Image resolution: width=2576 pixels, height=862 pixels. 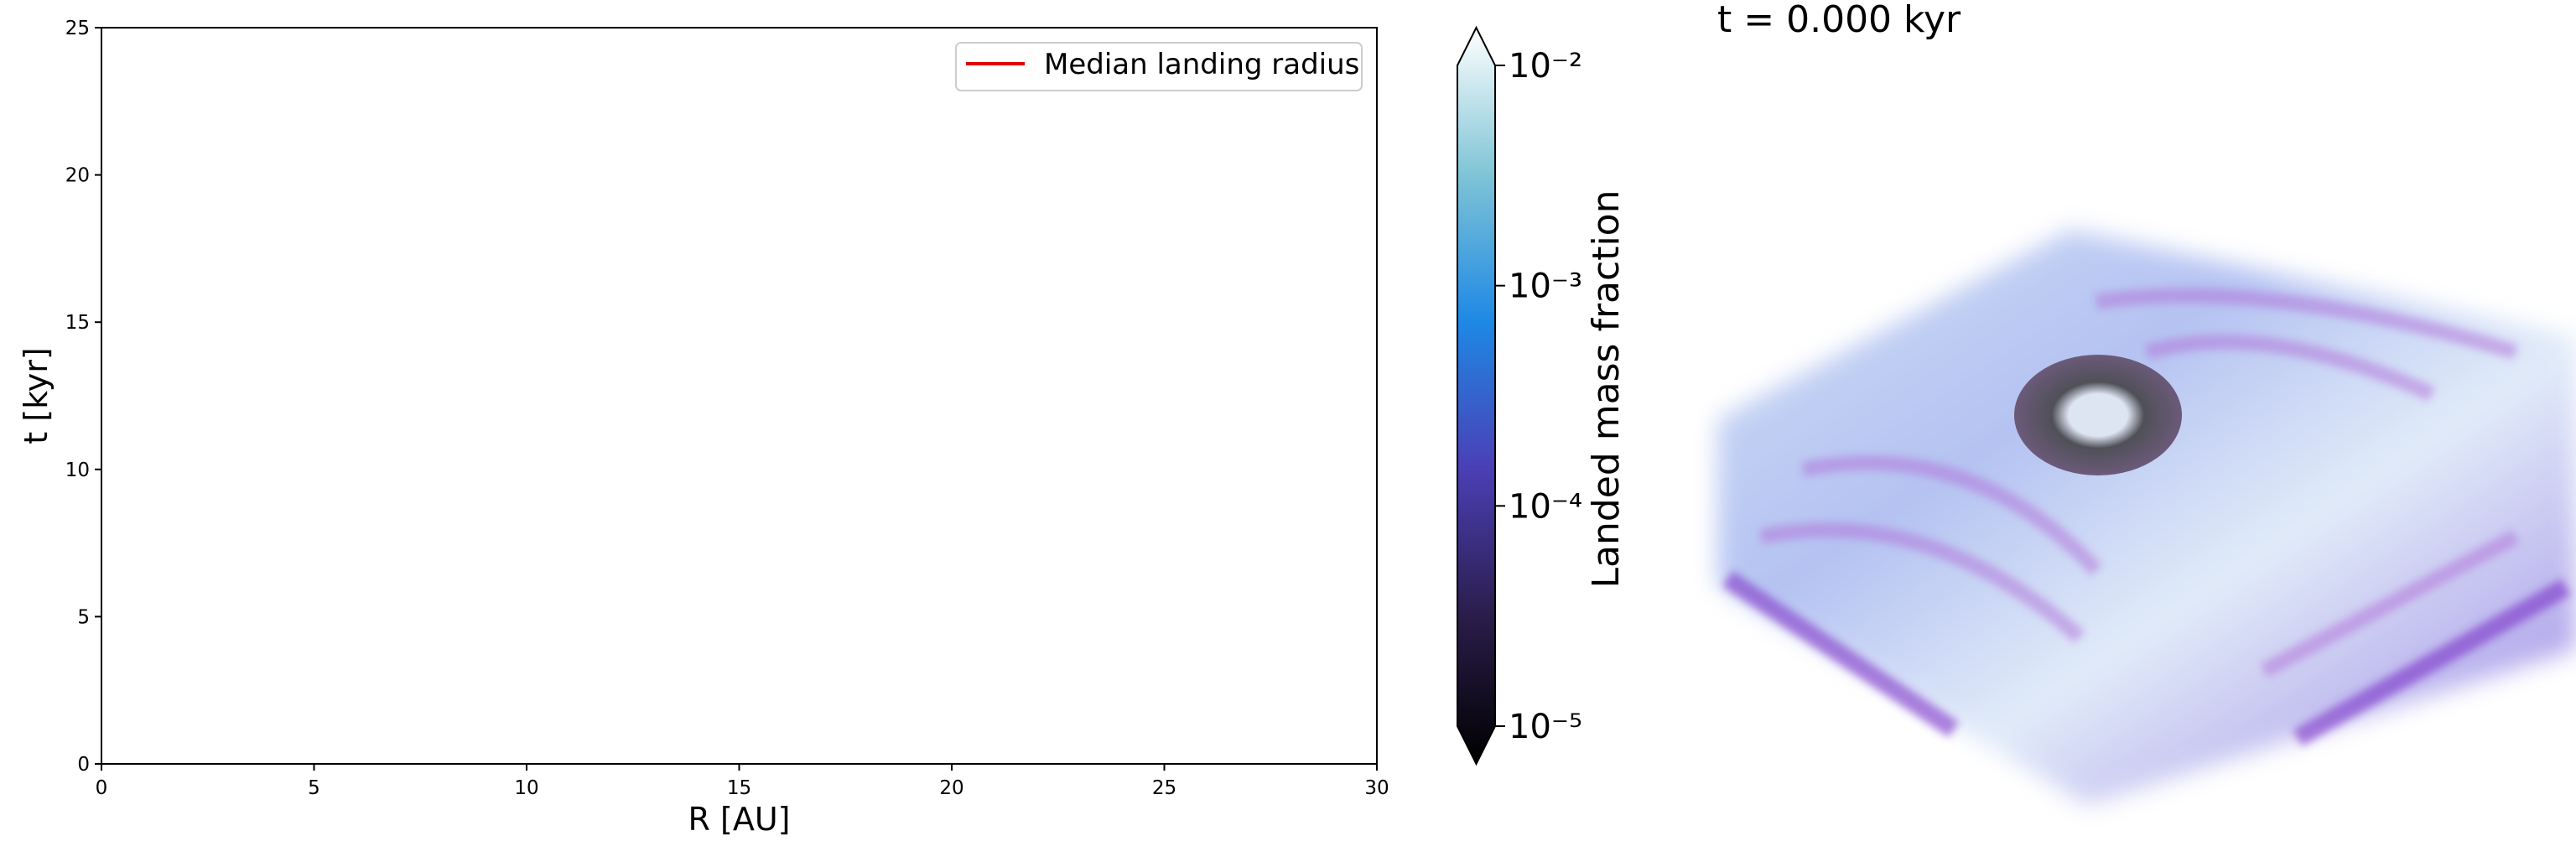 What do you see at coordinates (739, 788) in the screenshot?
I see `x-tick-label: 15` at bounding box center [739, 788].